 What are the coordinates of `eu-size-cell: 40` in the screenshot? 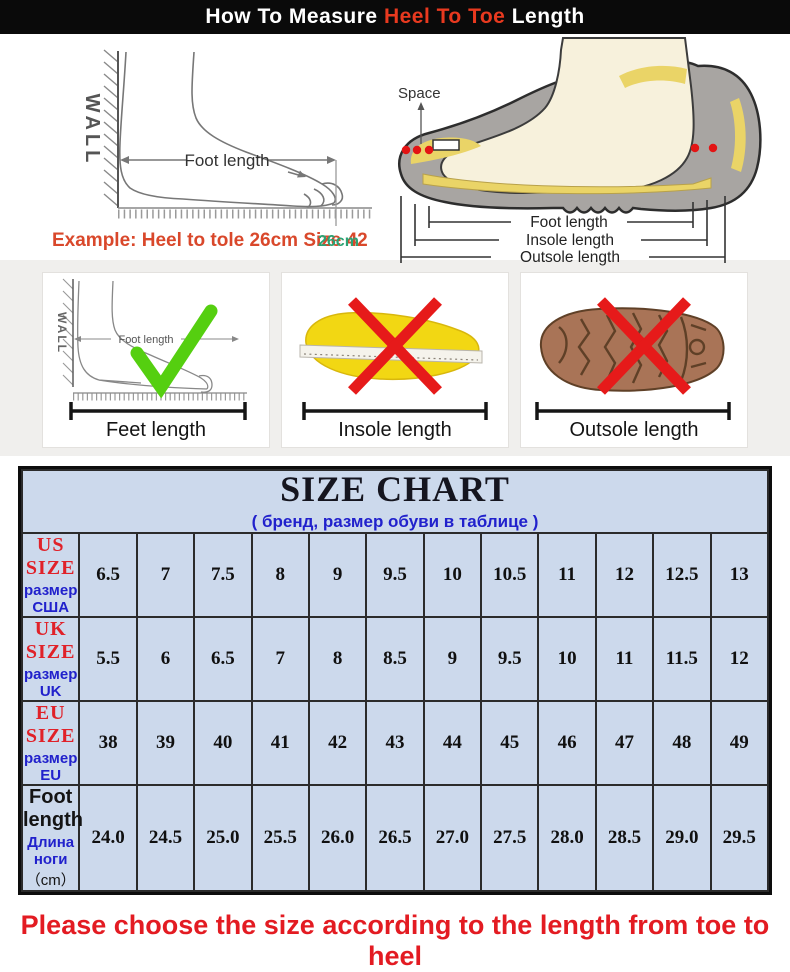 It's located at (223, 742).